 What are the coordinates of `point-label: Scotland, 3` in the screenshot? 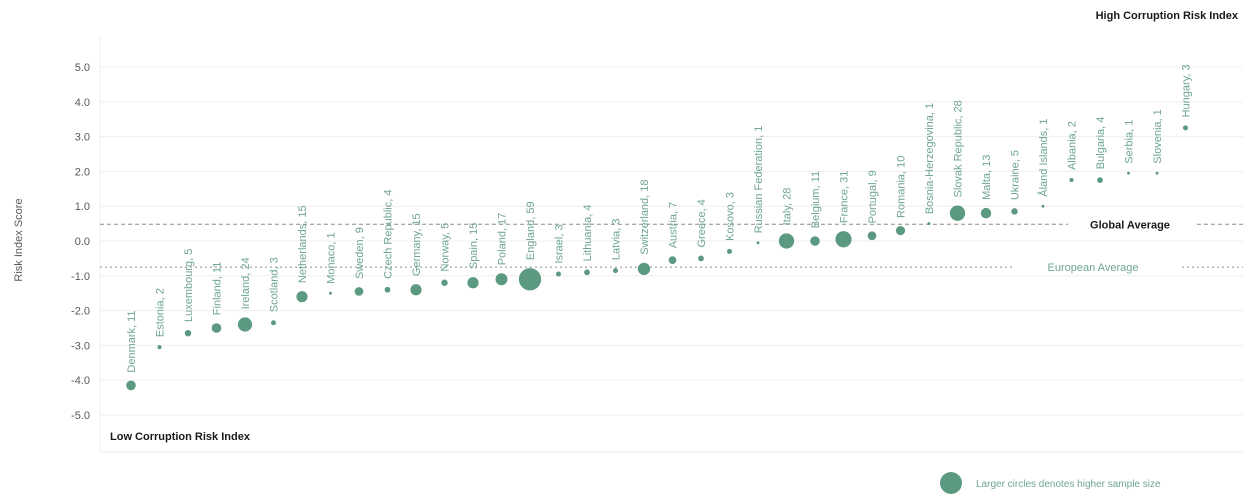 It's located at (275, 284).